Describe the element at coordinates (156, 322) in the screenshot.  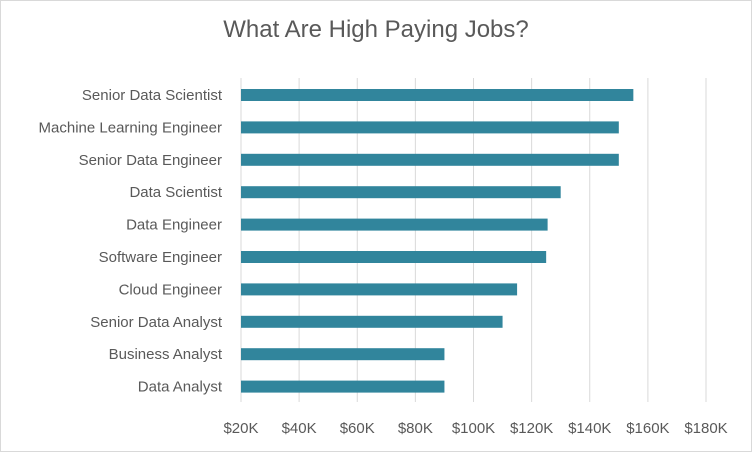
I see `category-label: Senior Data Analyst` at that location.